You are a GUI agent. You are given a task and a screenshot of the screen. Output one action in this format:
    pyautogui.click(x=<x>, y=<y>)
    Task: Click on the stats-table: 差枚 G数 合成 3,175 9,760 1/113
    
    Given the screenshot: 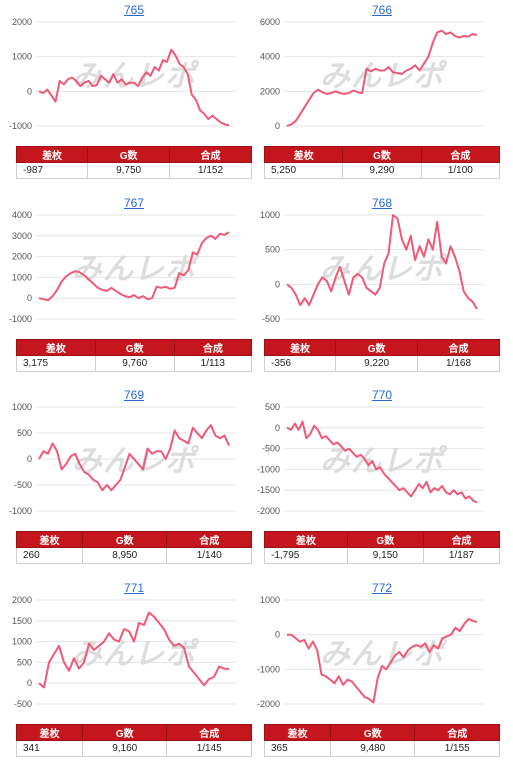 What is the action you would take?
    pyautogui.click(x=134, y=355)
    